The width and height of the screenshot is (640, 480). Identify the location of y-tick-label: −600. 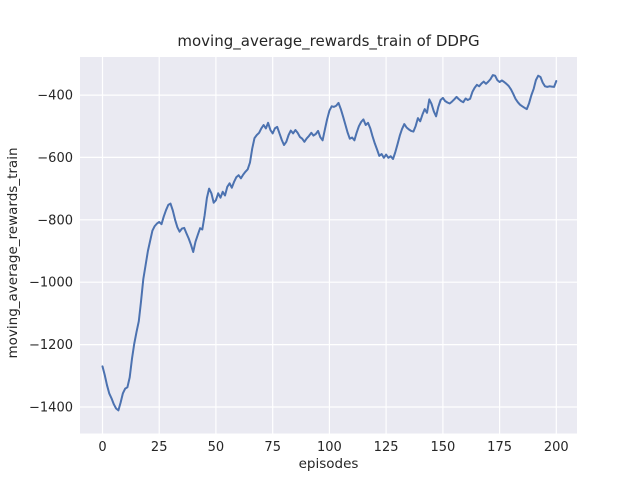
(55, 158).